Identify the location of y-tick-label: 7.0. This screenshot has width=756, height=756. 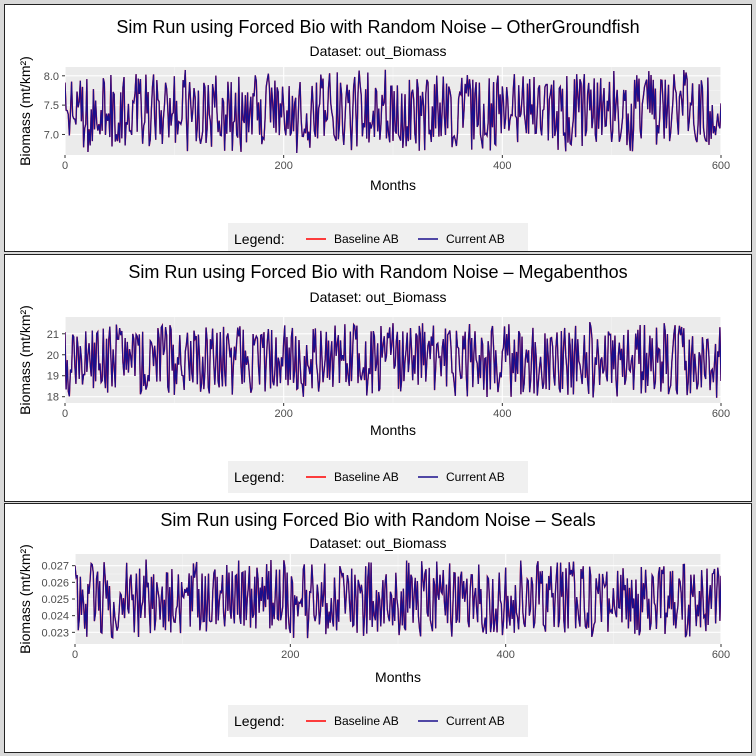
(51, 135).